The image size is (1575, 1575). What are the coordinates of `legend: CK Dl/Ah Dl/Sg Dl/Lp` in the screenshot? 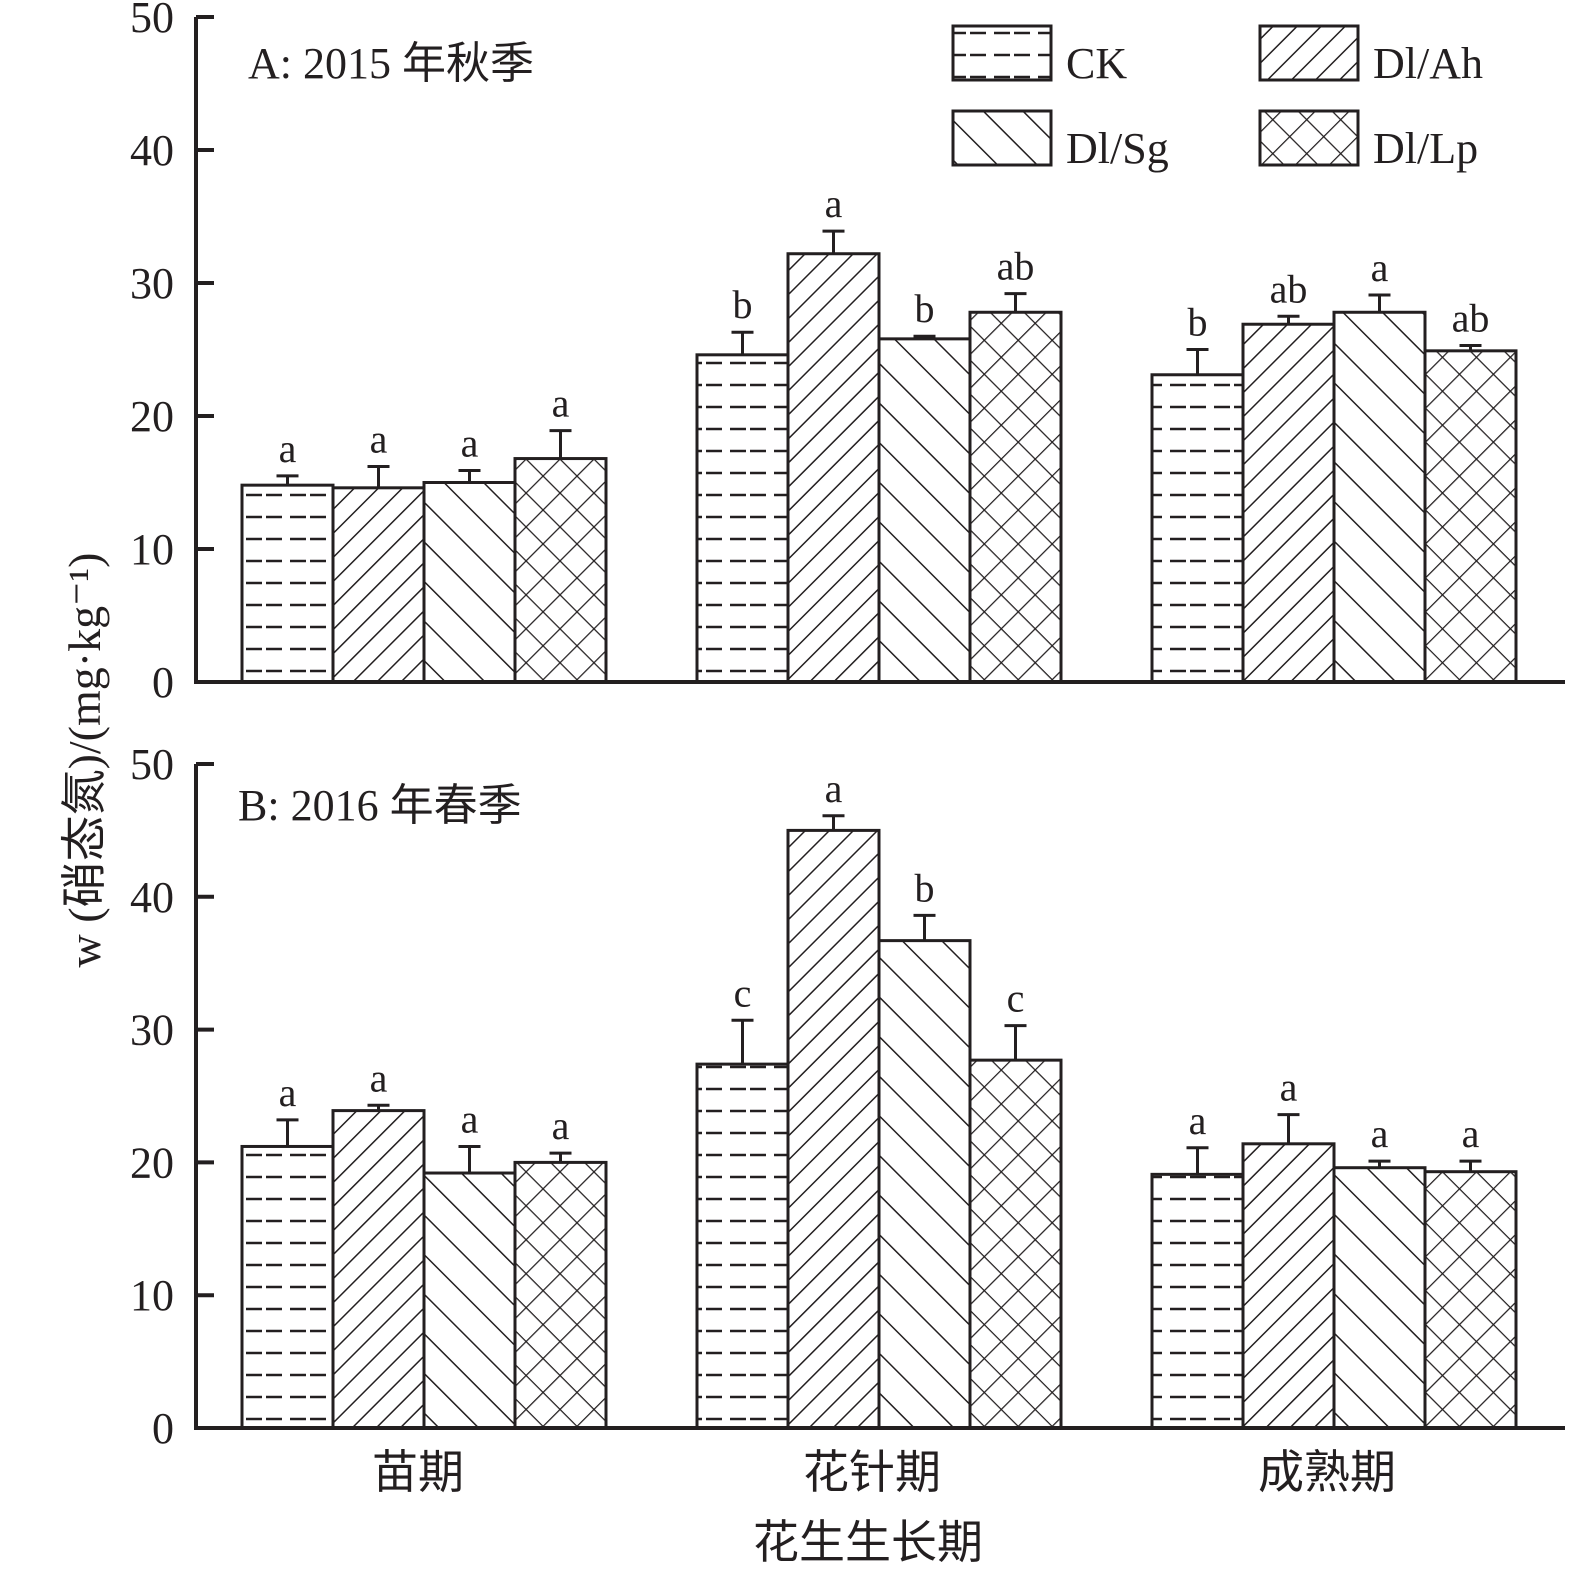 It's located at (1217, 98).